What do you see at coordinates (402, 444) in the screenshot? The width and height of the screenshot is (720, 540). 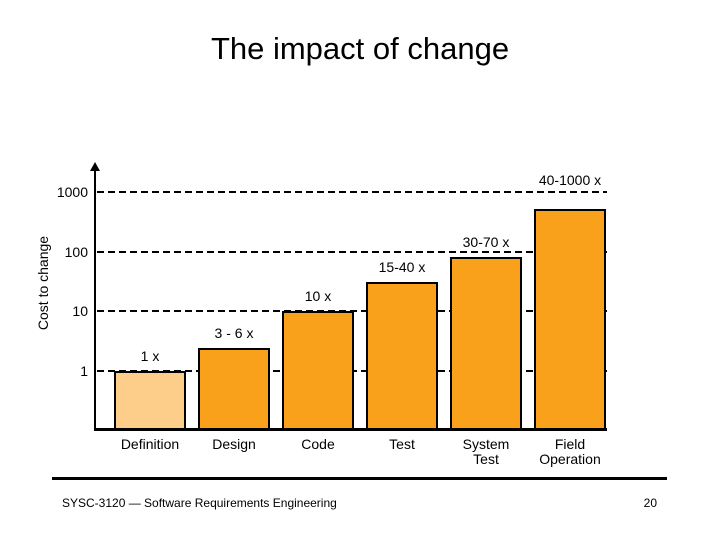 I see `category-label-test: Test` at bounding box center [402, 444].